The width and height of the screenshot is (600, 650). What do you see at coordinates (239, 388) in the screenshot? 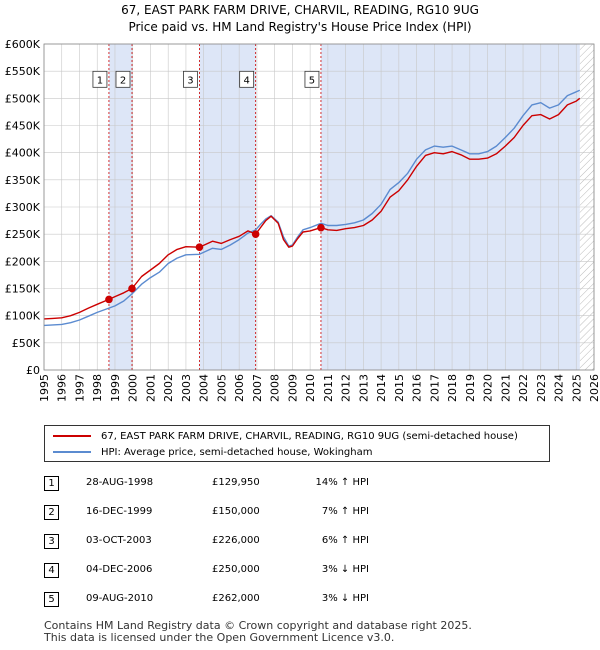
I see `x-tick-label: 2006` at bounding box center [239, 388].